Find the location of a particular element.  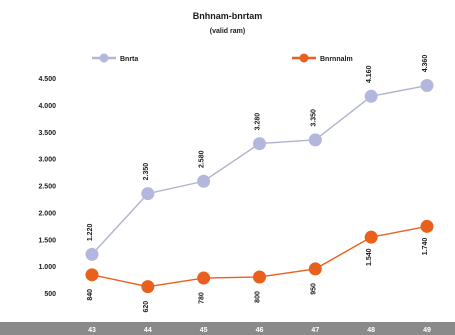

data-label: 950 is located at coordinates (313, 289).